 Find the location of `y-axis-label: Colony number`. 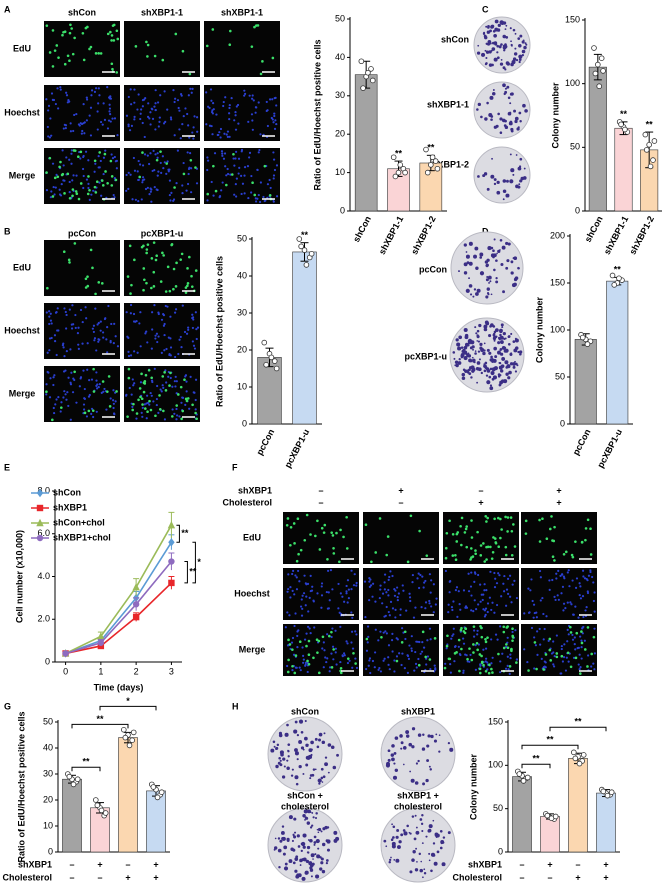

y-axis-label: Colony number is located at coordinates (539, 330).